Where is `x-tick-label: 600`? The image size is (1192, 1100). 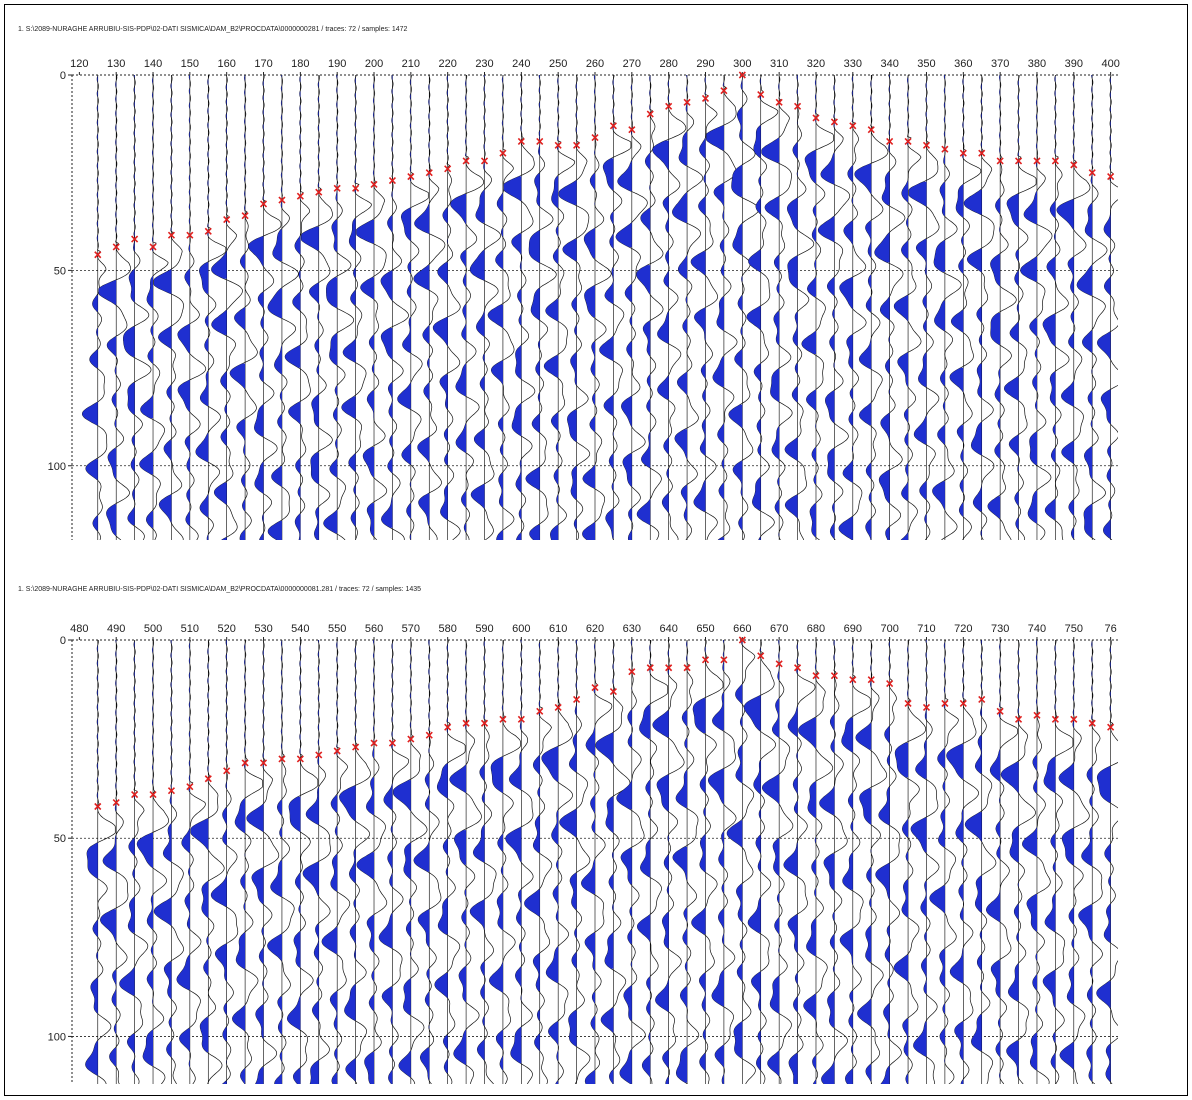
x-tick-label: 600 is located at coordinates (521, 629).